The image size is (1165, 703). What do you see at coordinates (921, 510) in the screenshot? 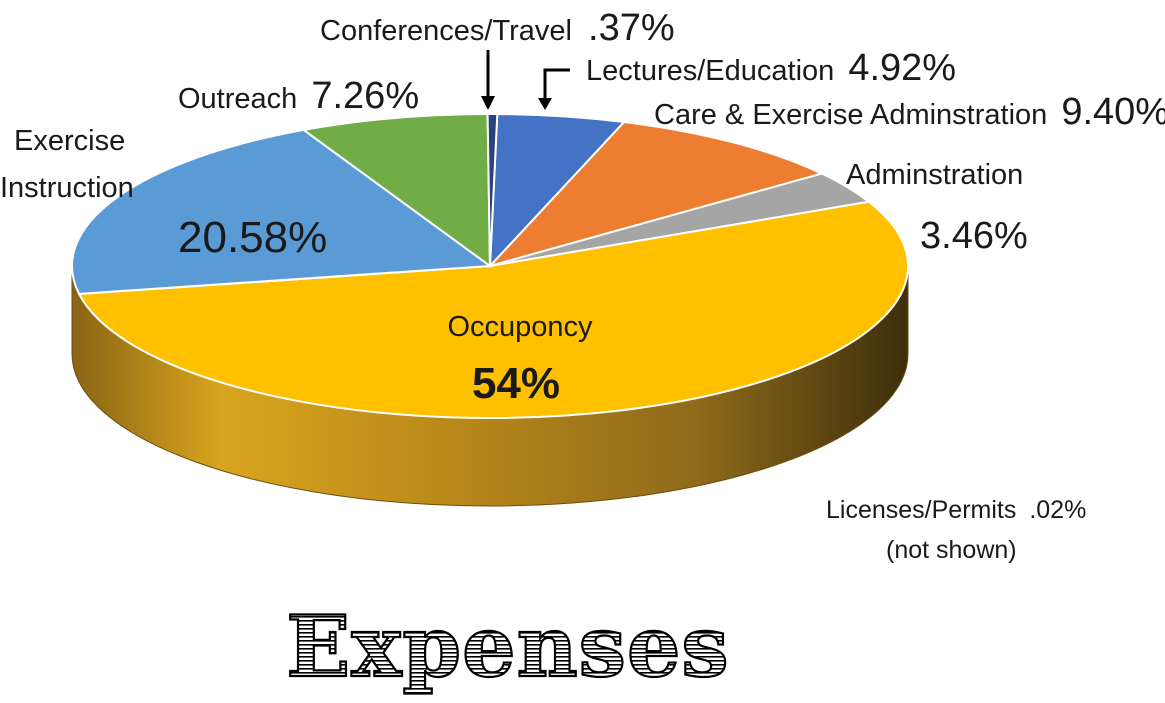
I see `licenses-name: Licenses/Permits` at bounding box center [921, 510].